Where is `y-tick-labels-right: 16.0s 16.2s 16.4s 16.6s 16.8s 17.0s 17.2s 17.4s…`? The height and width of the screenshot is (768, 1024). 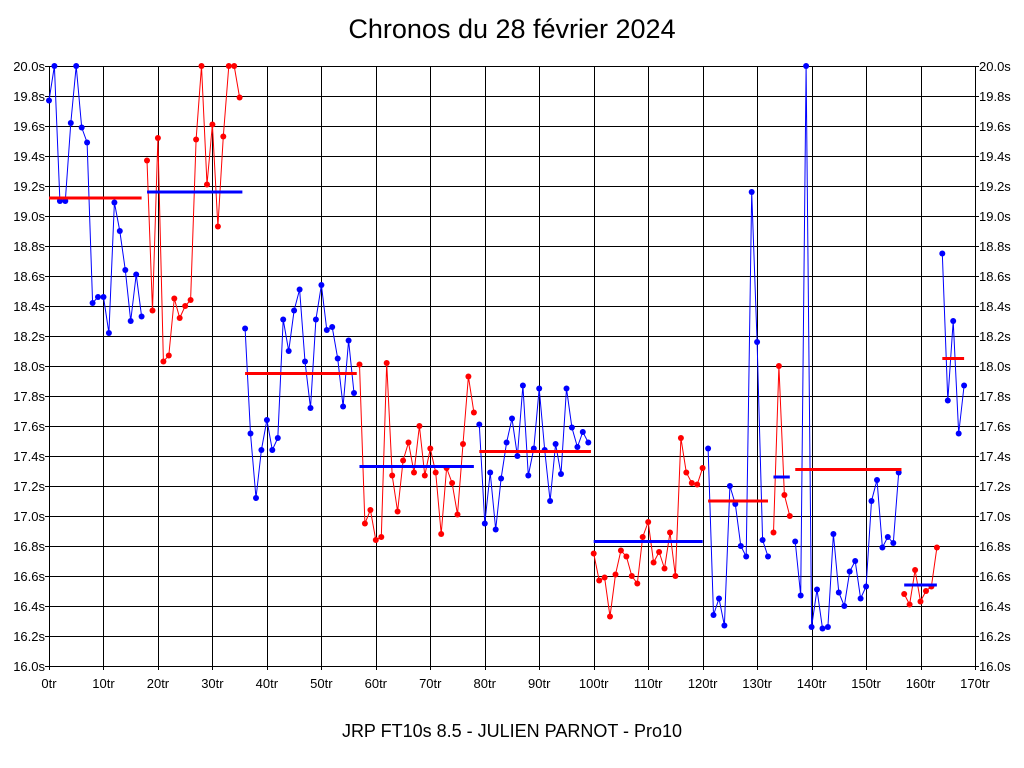
y-tick-labels-right: 16.0s 16.2s 16.4s 16.6s 16.8s 17.0s 17.2s 17.4s… is located at coordinates (995, 366).